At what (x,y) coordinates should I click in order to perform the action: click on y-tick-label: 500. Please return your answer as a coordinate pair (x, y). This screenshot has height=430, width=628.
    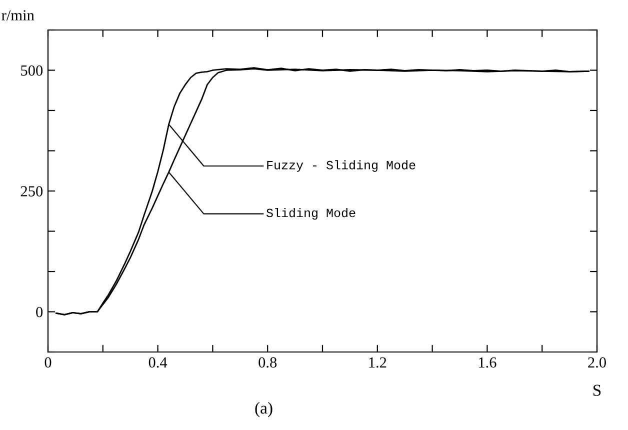
    Looking at the image, I should click on (32, 70).